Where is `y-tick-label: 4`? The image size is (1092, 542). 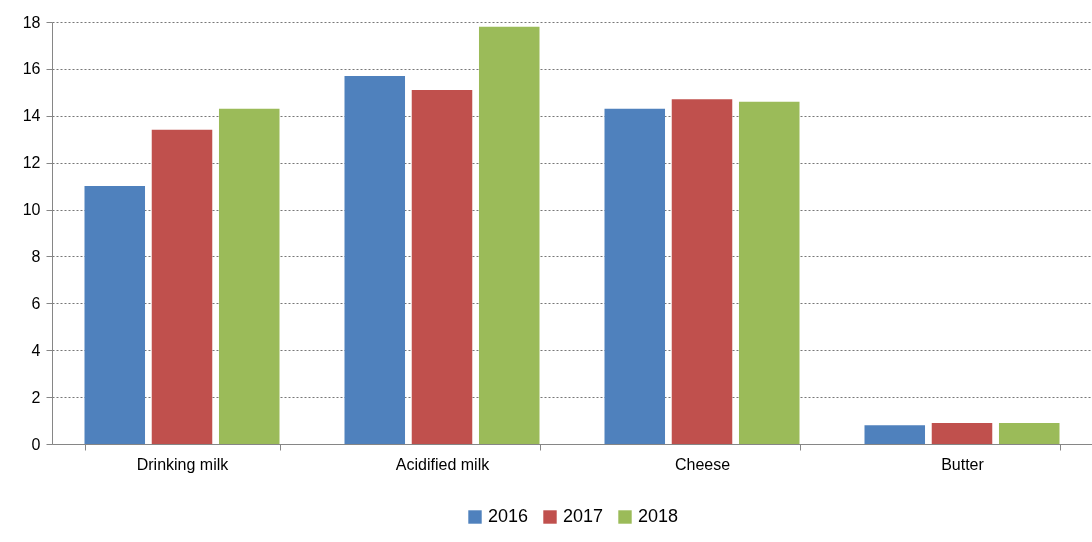 y-tick-label: 4 is located at coordinates (36, 350).